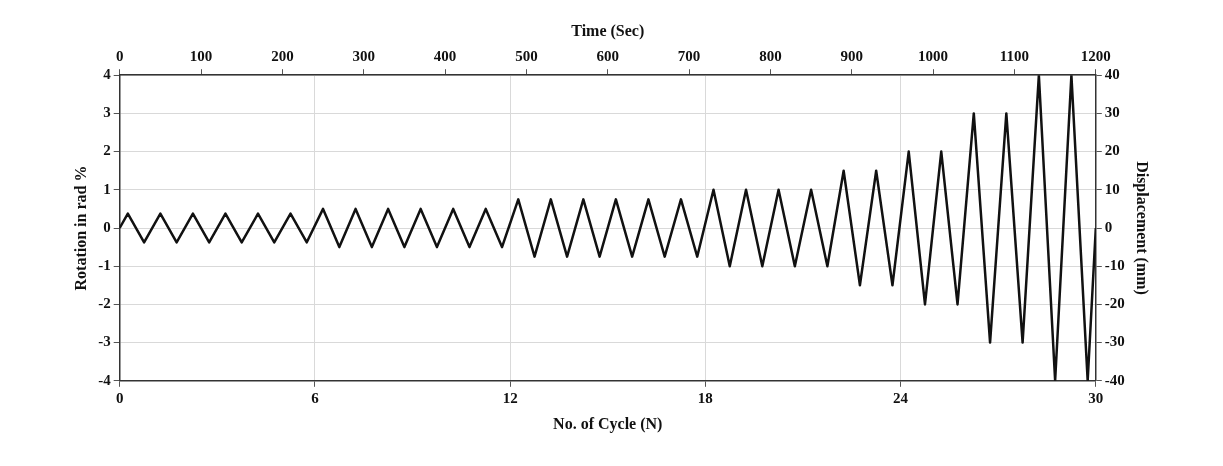 Image resolution: width=1223 pixels, height=466 pixels. I want to click on x2-tick-label: 100, so click(201, 56).